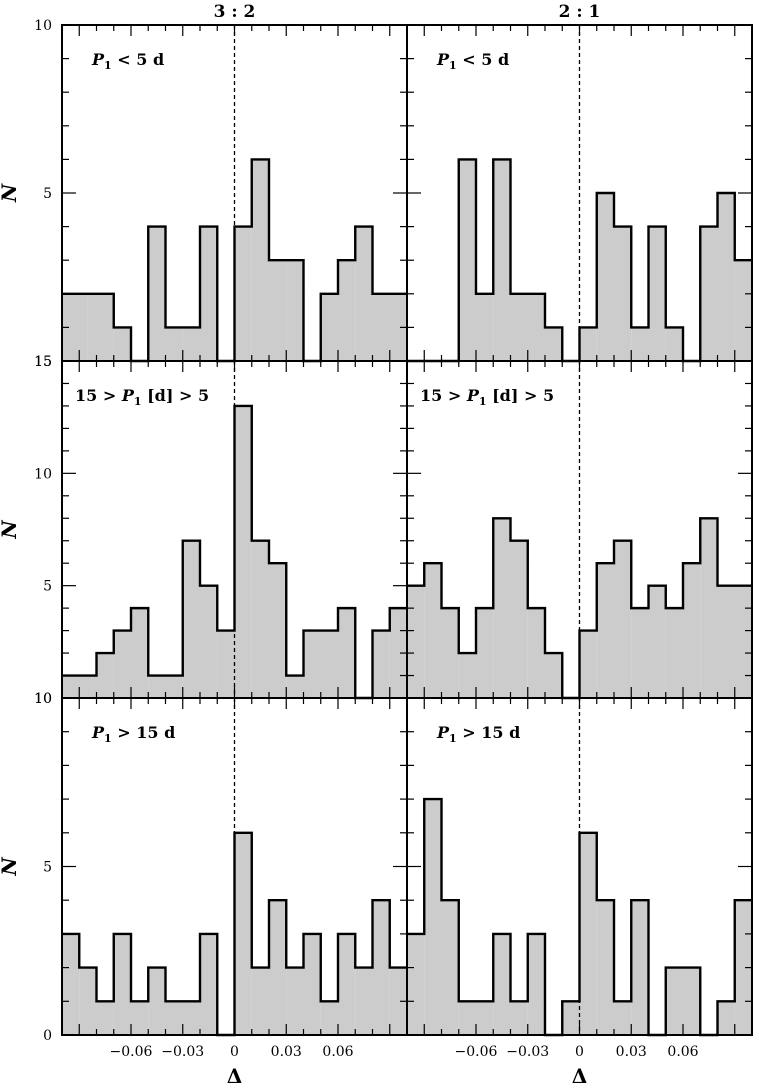  Describe the element at coordinates (131, 1052) in the screenshot. I see `x-tick-label: −0.06` at that location.